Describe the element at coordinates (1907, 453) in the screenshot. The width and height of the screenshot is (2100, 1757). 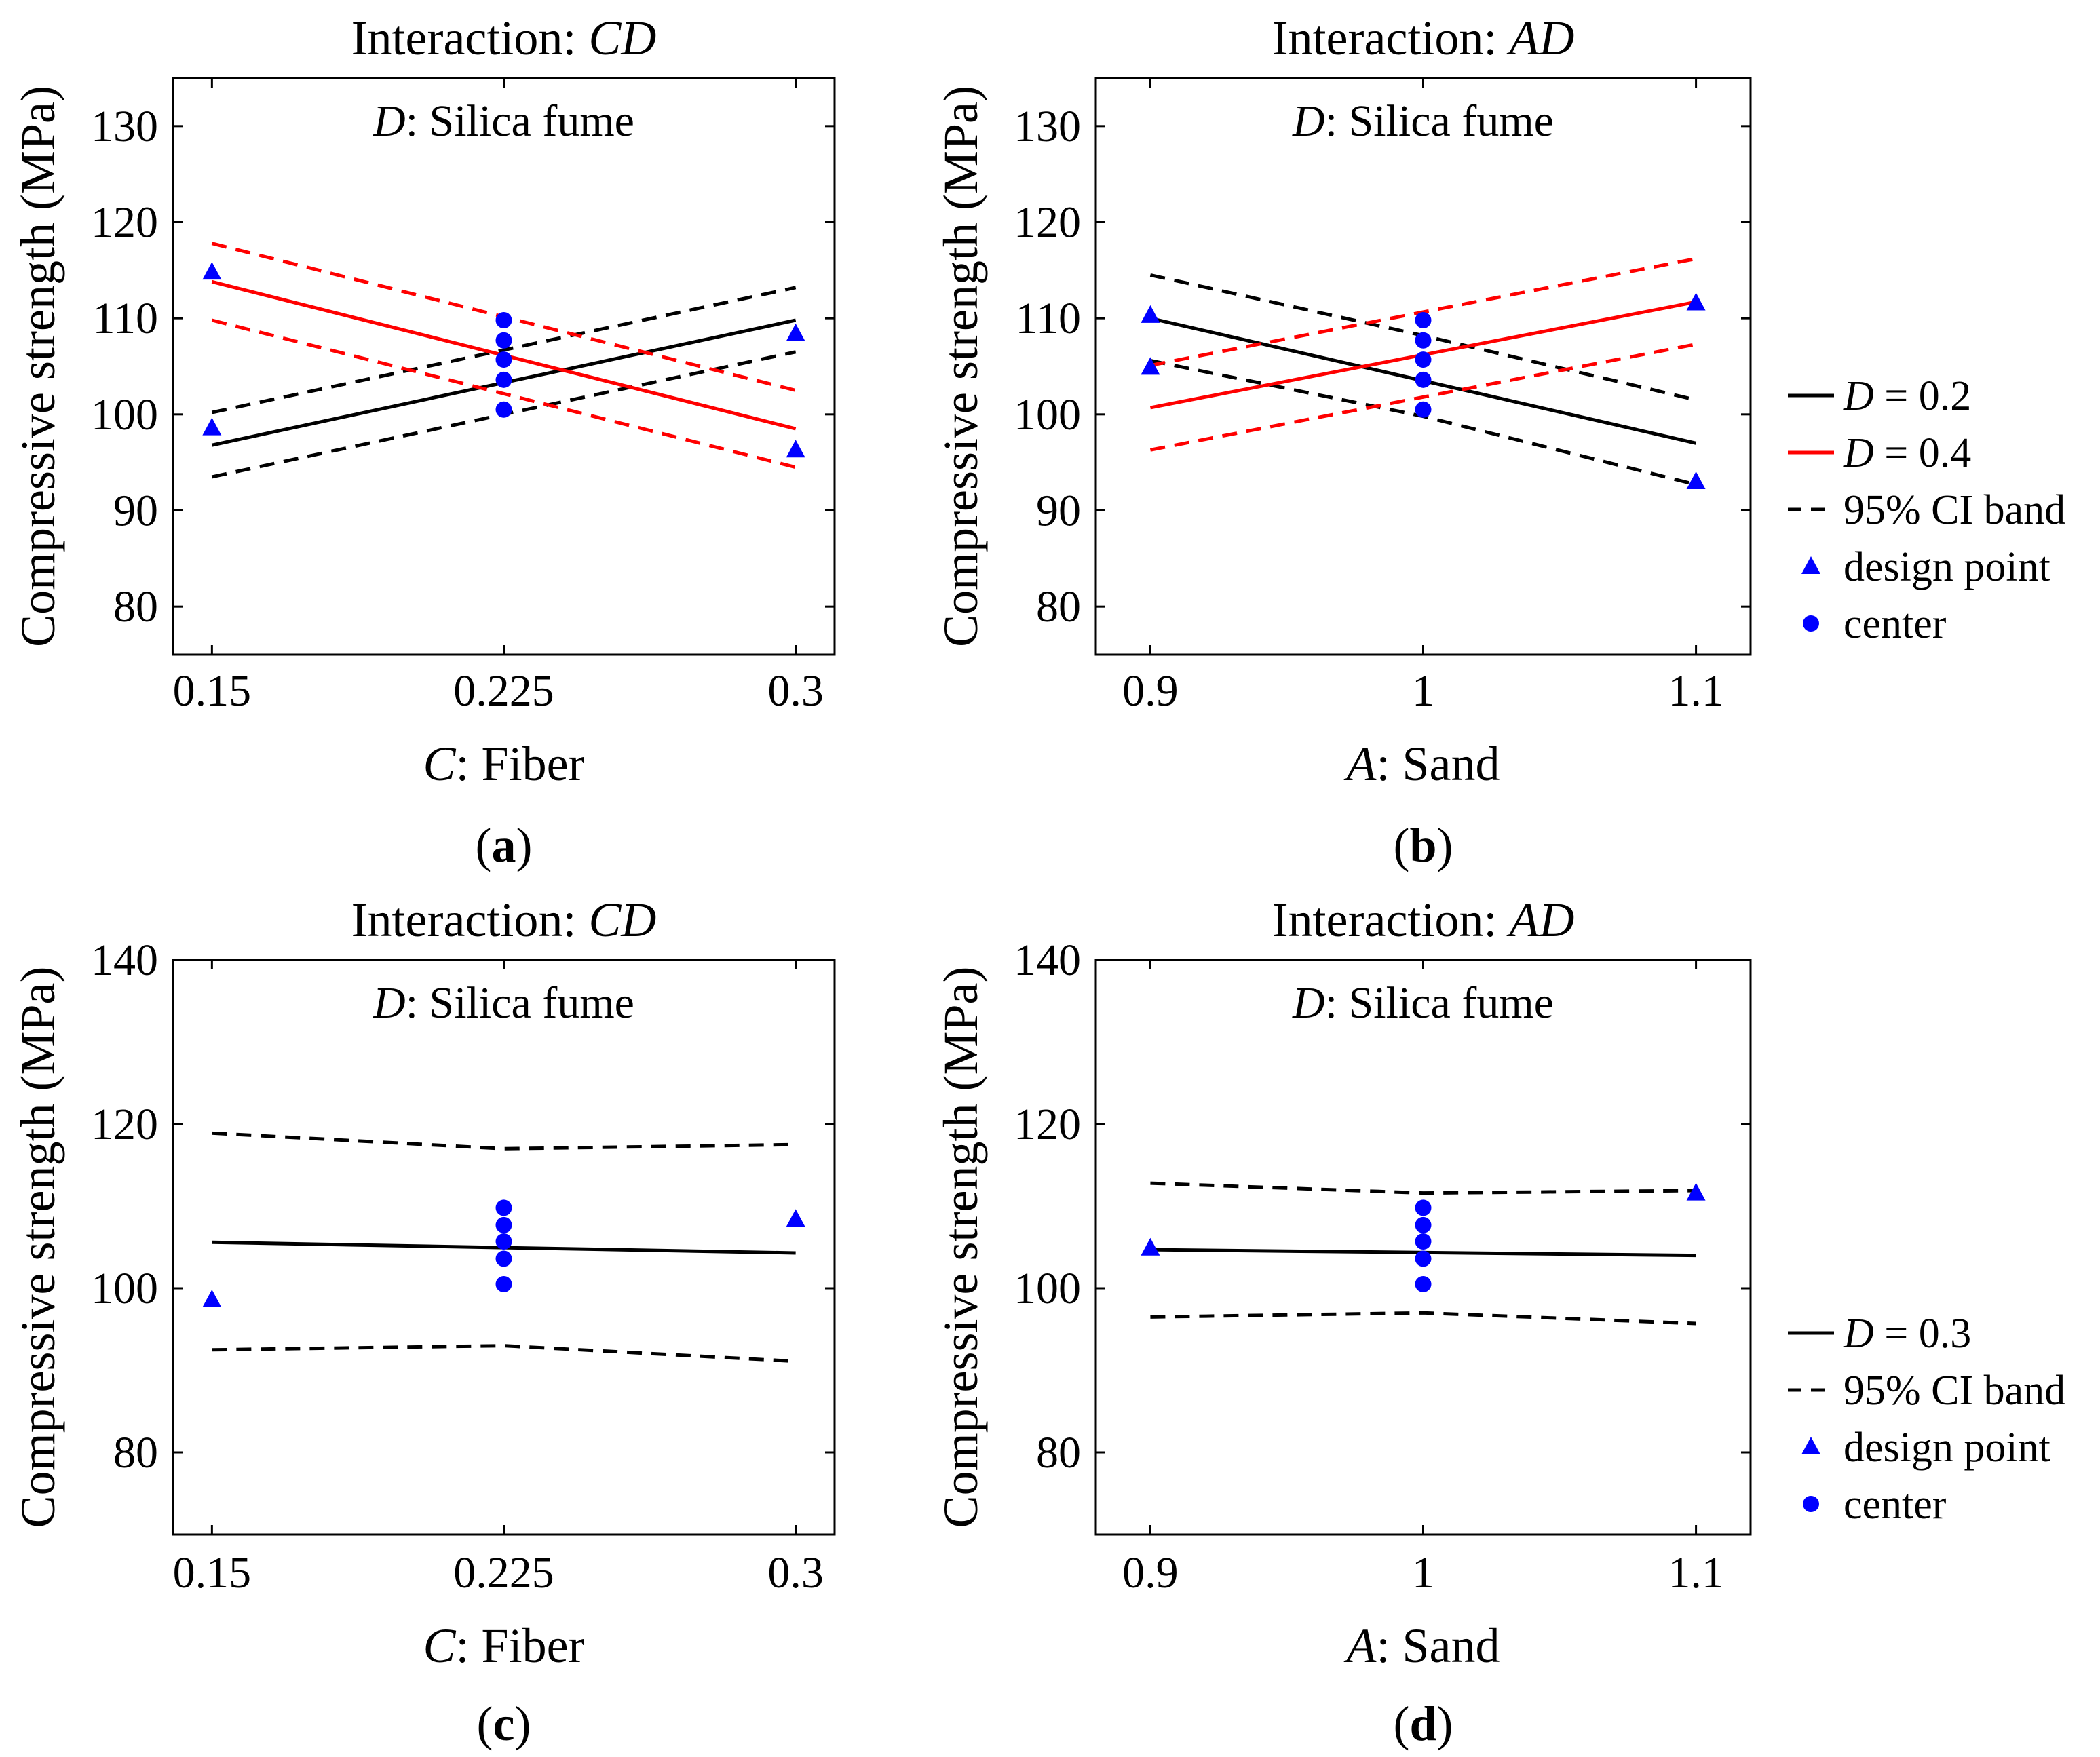
I see `legend-label: D = 0.4` at that location.